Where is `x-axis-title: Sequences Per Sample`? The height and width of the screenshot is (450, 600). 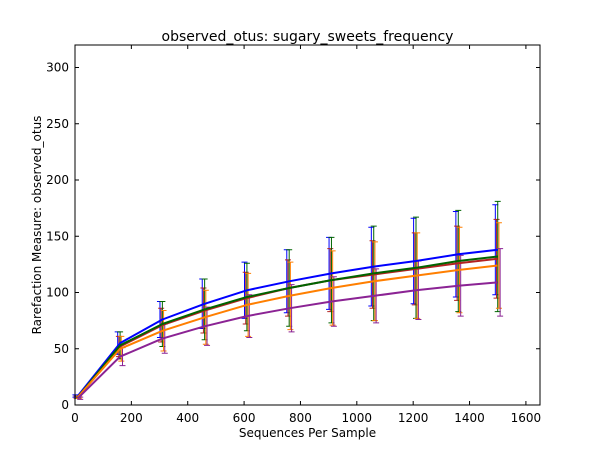 x-axis-title: Sequences Per Sample is located at coordinates (307, 433).